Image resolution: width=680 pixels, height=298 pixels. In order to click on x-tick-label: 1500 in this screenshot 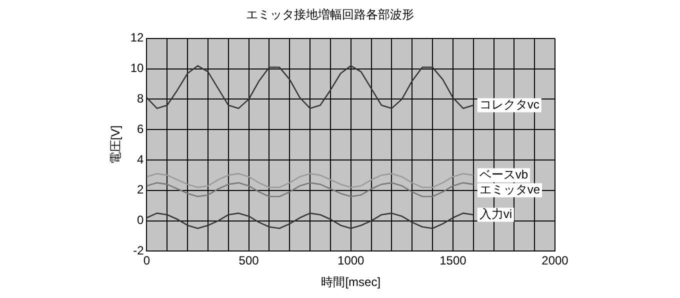, I will do `click(453, 261)`.